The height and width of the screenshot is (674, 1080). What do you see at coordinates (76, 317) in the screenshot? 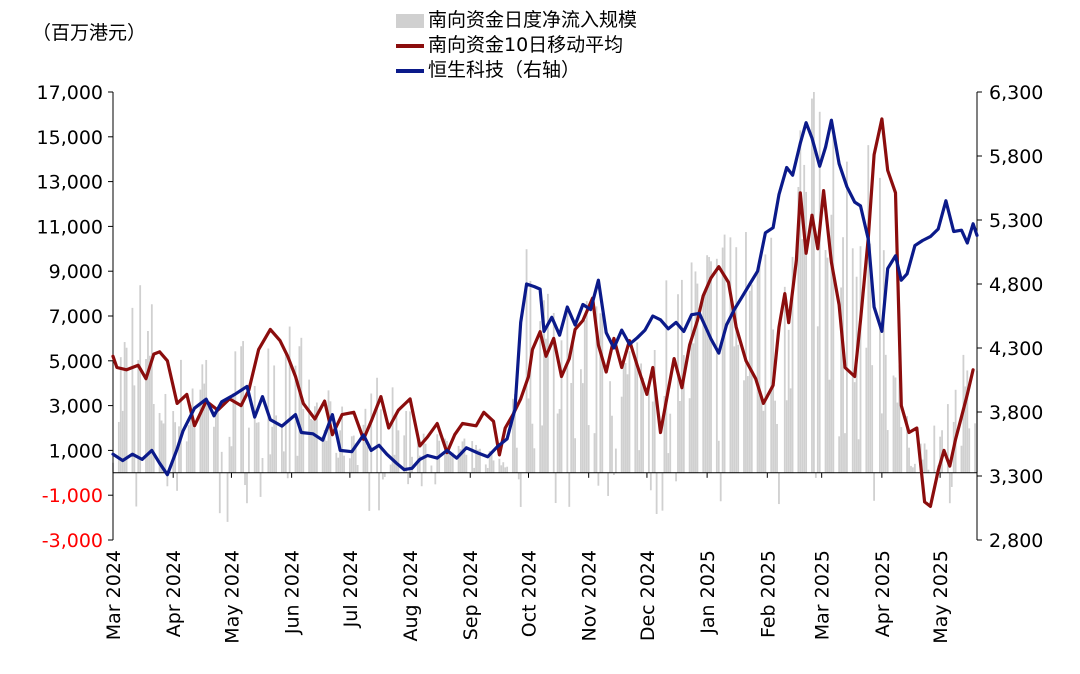
I see `left-tick-label: 7,000` at bounding box center [76, 317].